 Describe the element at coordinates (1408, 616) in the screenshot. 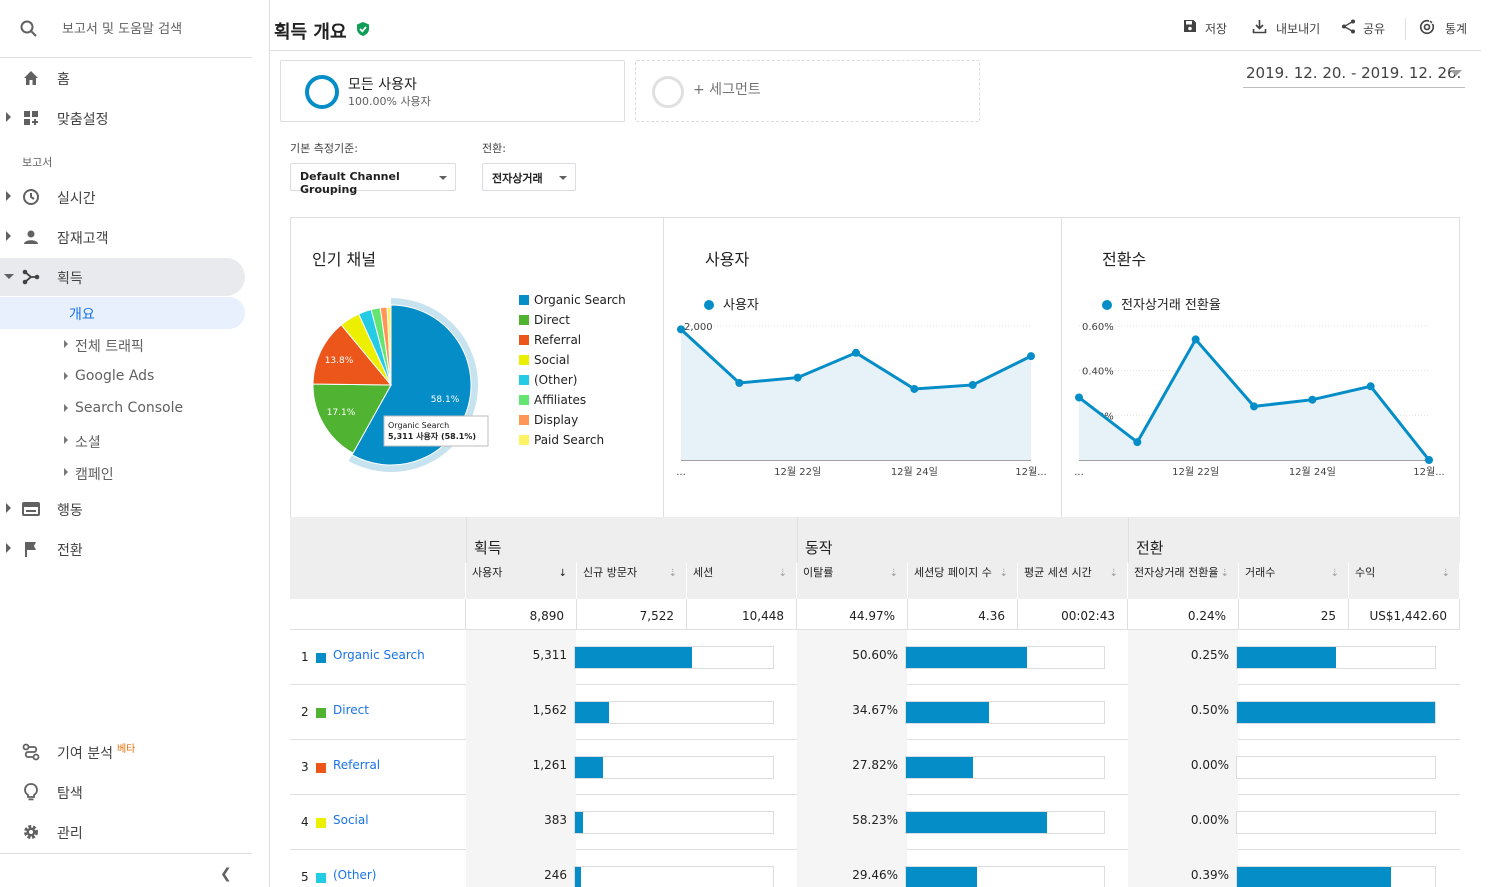

I see `total-value: US$1,442.60` at that location.